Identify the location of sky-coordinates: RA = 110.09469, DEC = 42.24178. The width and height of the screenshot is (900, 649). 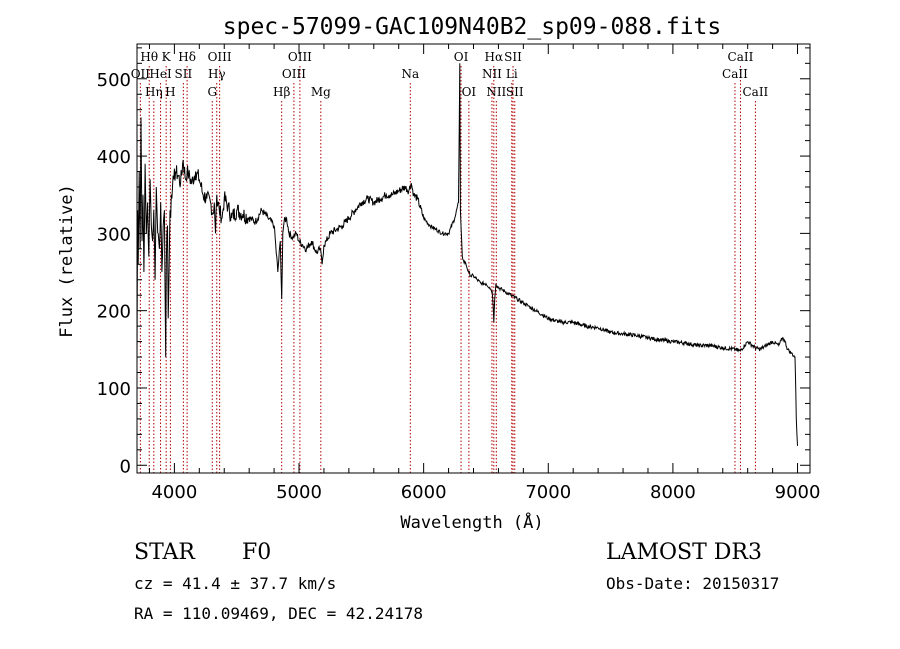
(278, 613).